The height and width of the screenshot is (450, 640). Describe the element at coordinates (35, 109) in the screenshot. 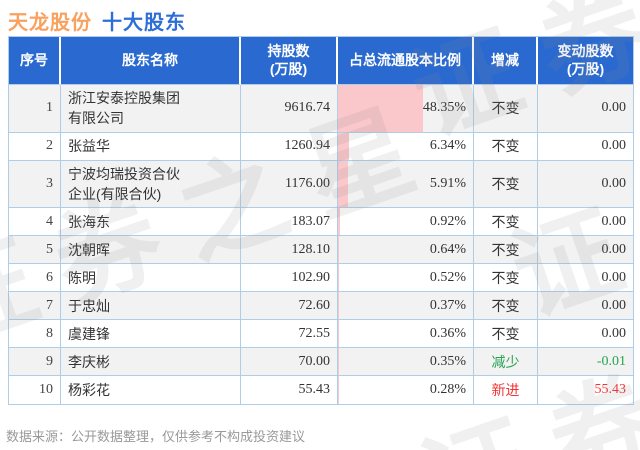

I see `cell-idx: 1` at that location.